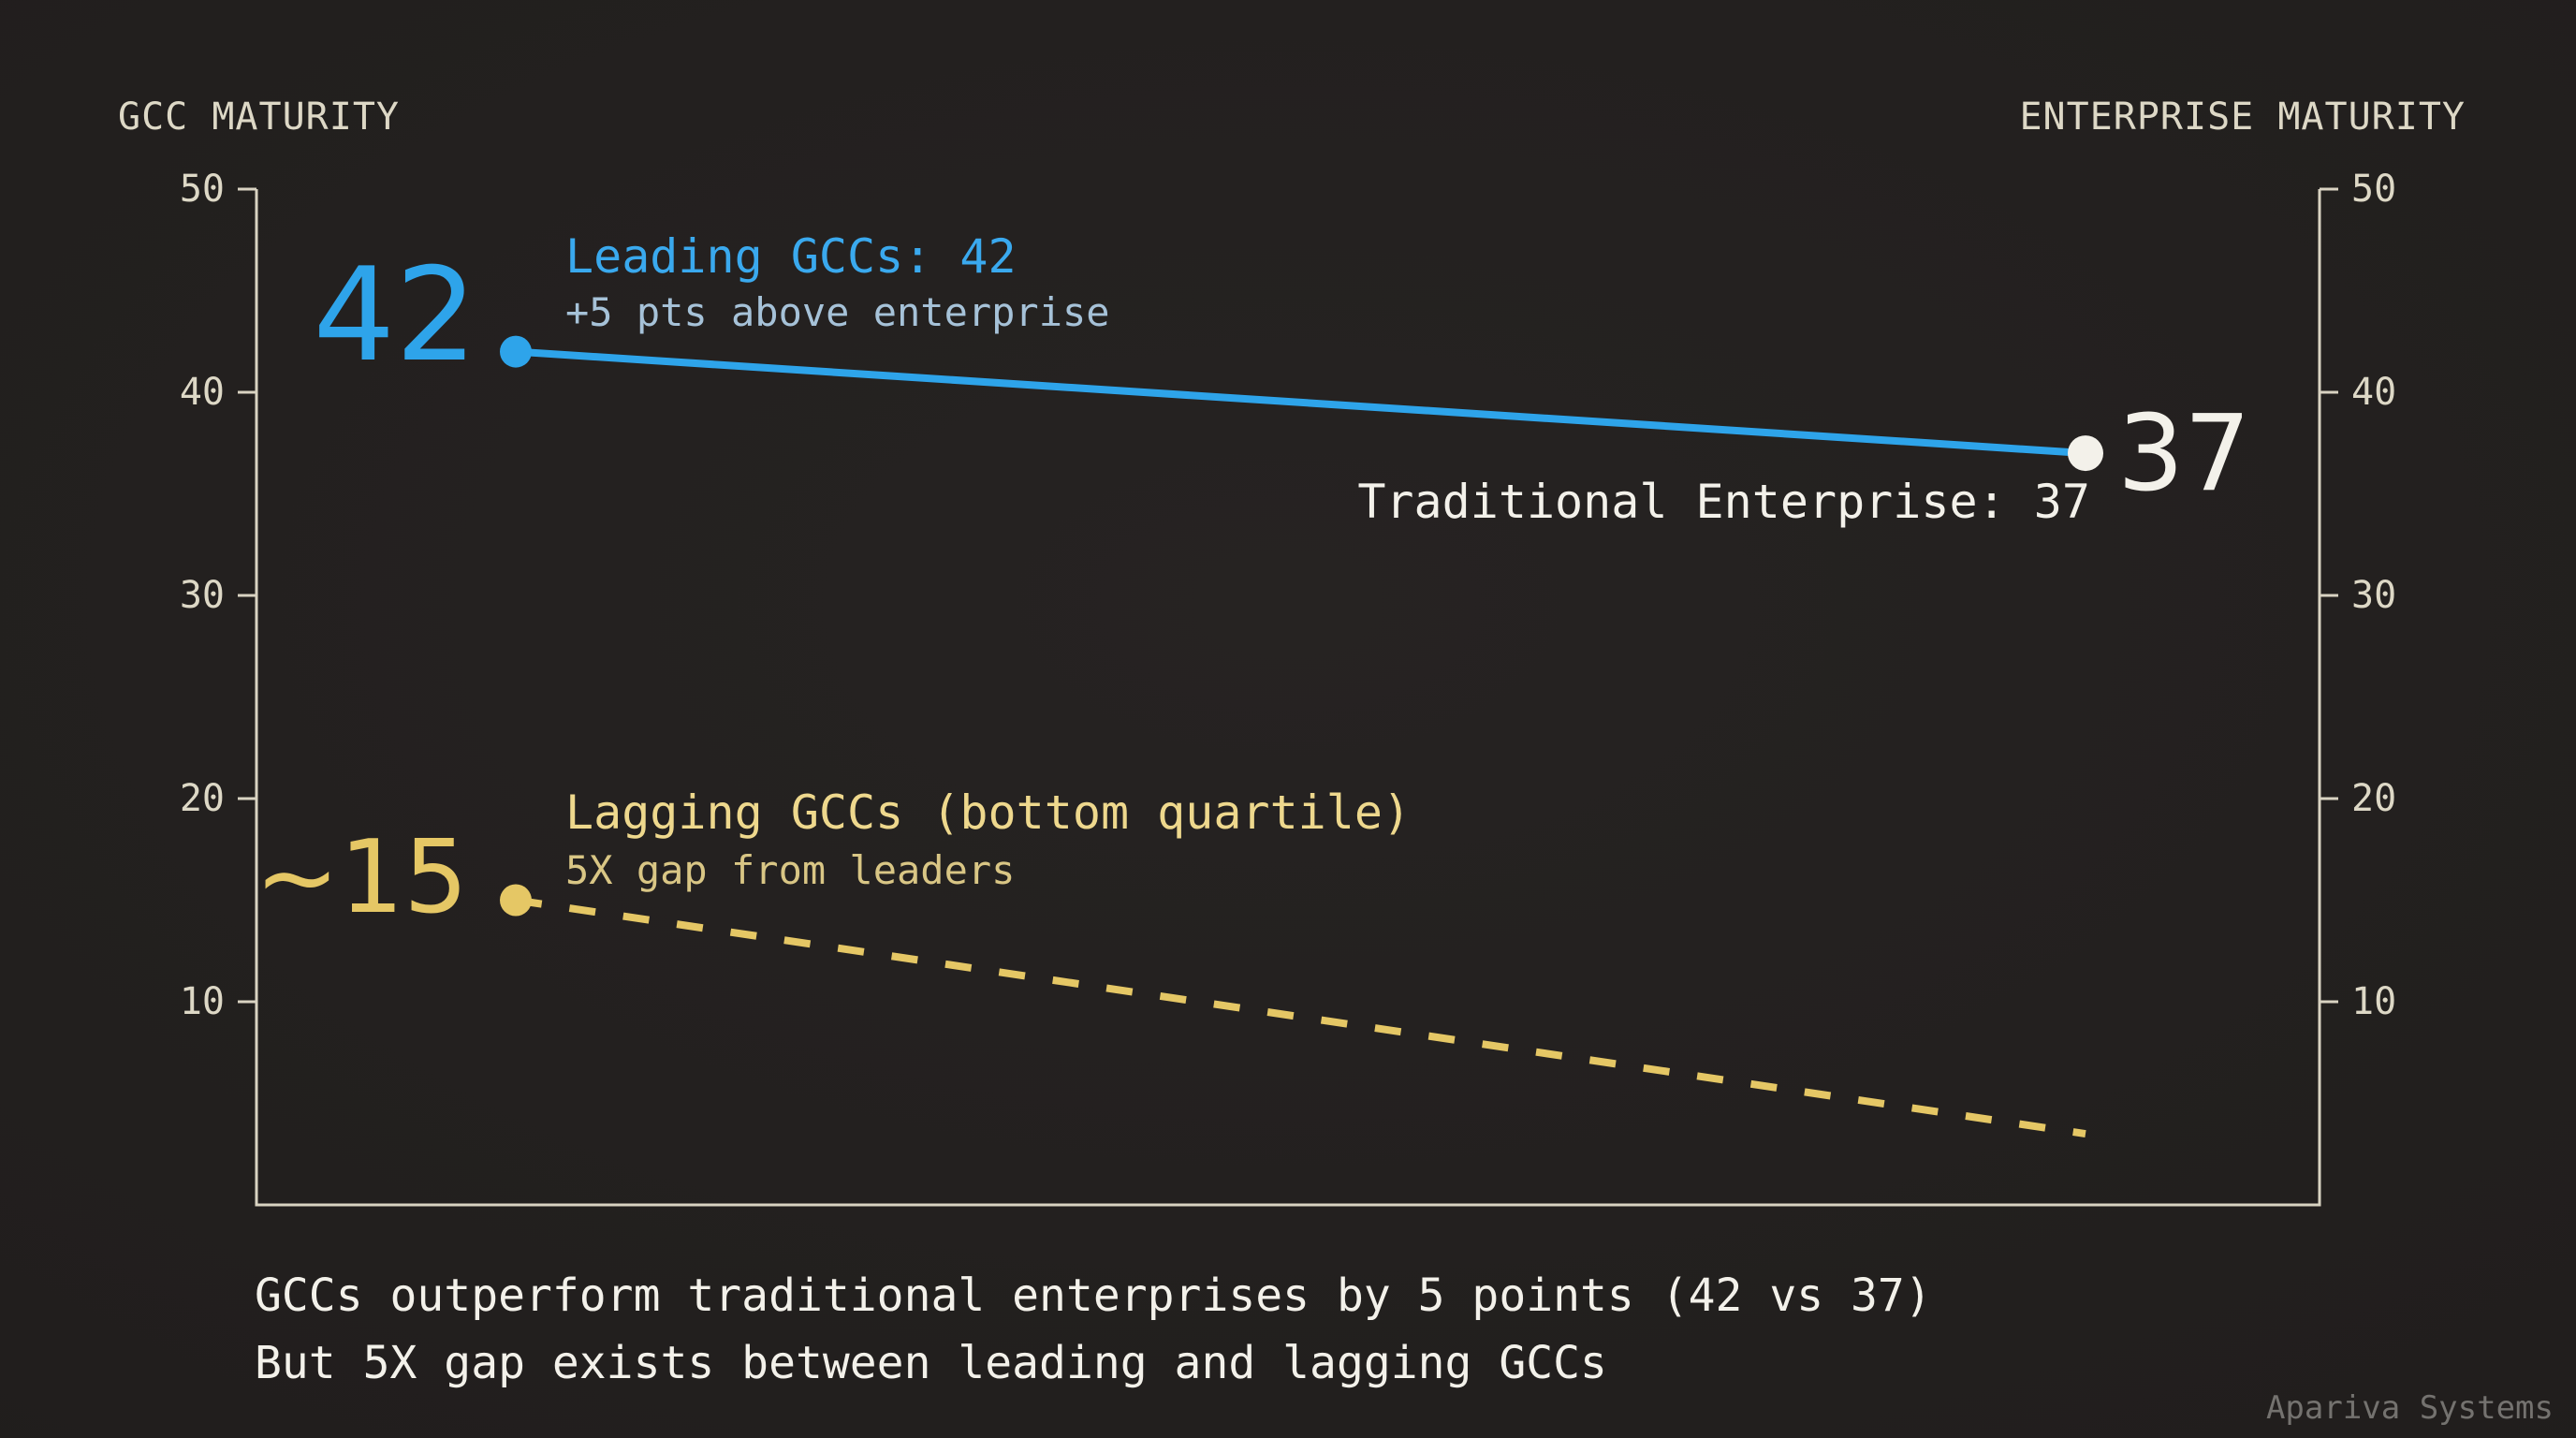 The width and height of the screenshot is (2576, 1438). I want to click on lagging-start-dot, so click(516, 900).